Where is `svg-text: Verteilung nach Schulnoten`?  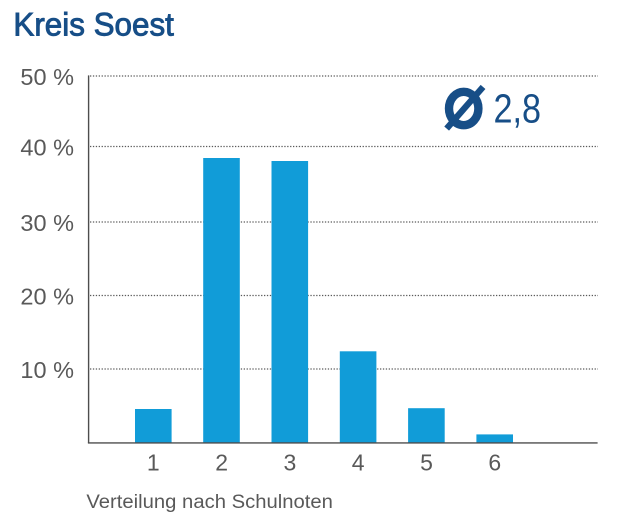
svg-text: Verteilung nach Schulnoten is located at coordinates (209, 502).